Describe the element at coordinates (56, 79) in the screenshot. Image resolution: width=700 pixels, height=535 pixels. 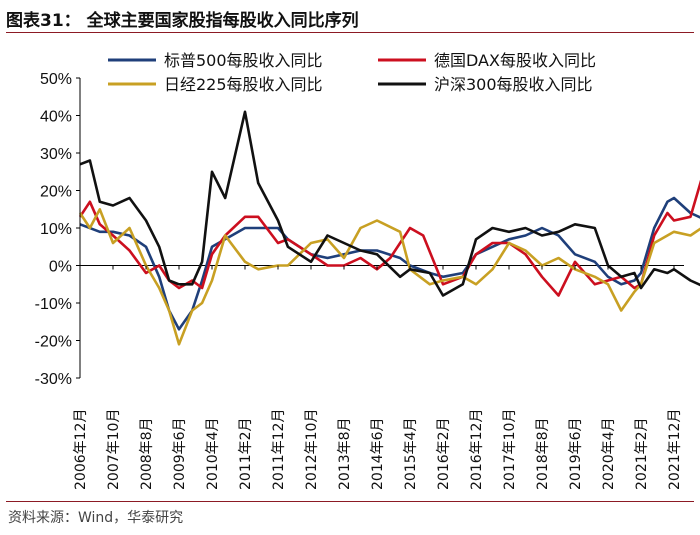
I see `y-tick-label: 50%` at that location.